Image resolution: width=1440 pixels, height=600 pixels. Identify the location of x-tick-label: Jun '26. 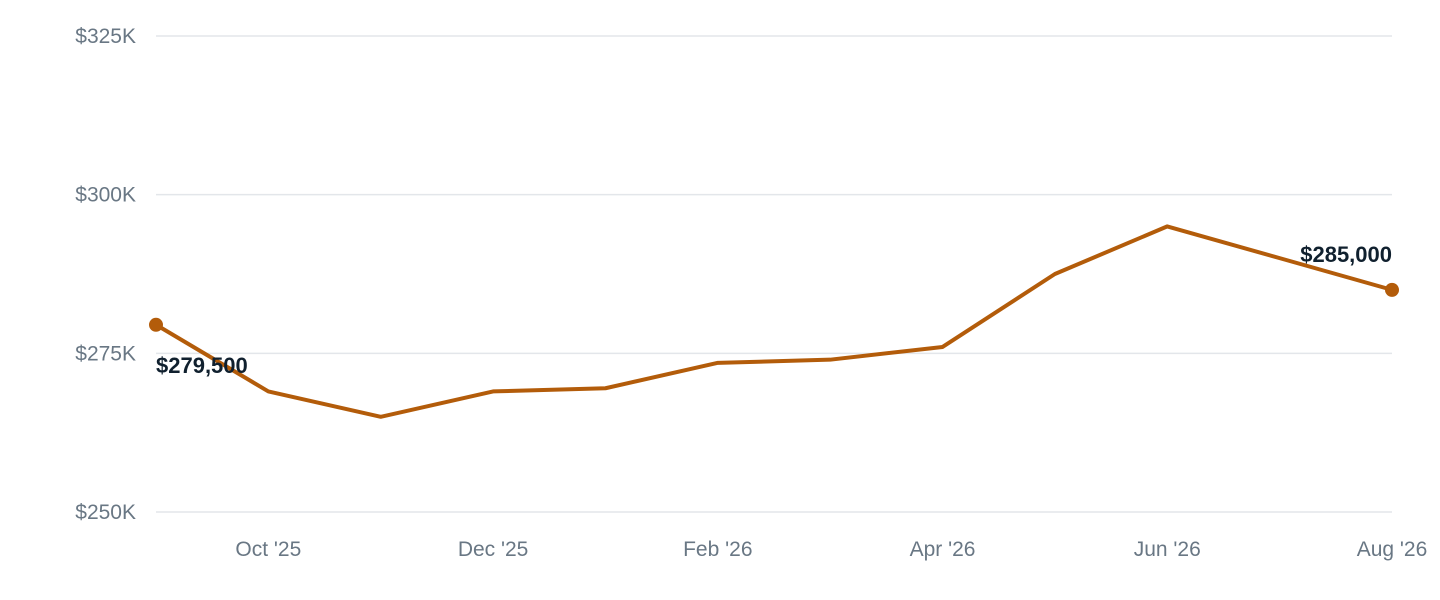
(1167, 549).